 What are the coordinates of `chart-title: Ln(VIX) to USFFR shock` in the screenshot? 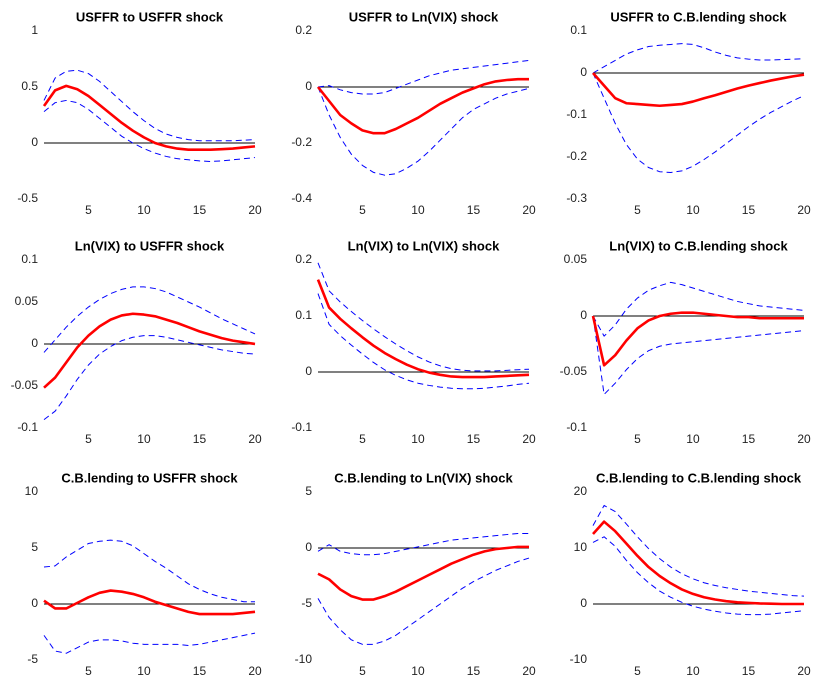 It's located at (150, 245).